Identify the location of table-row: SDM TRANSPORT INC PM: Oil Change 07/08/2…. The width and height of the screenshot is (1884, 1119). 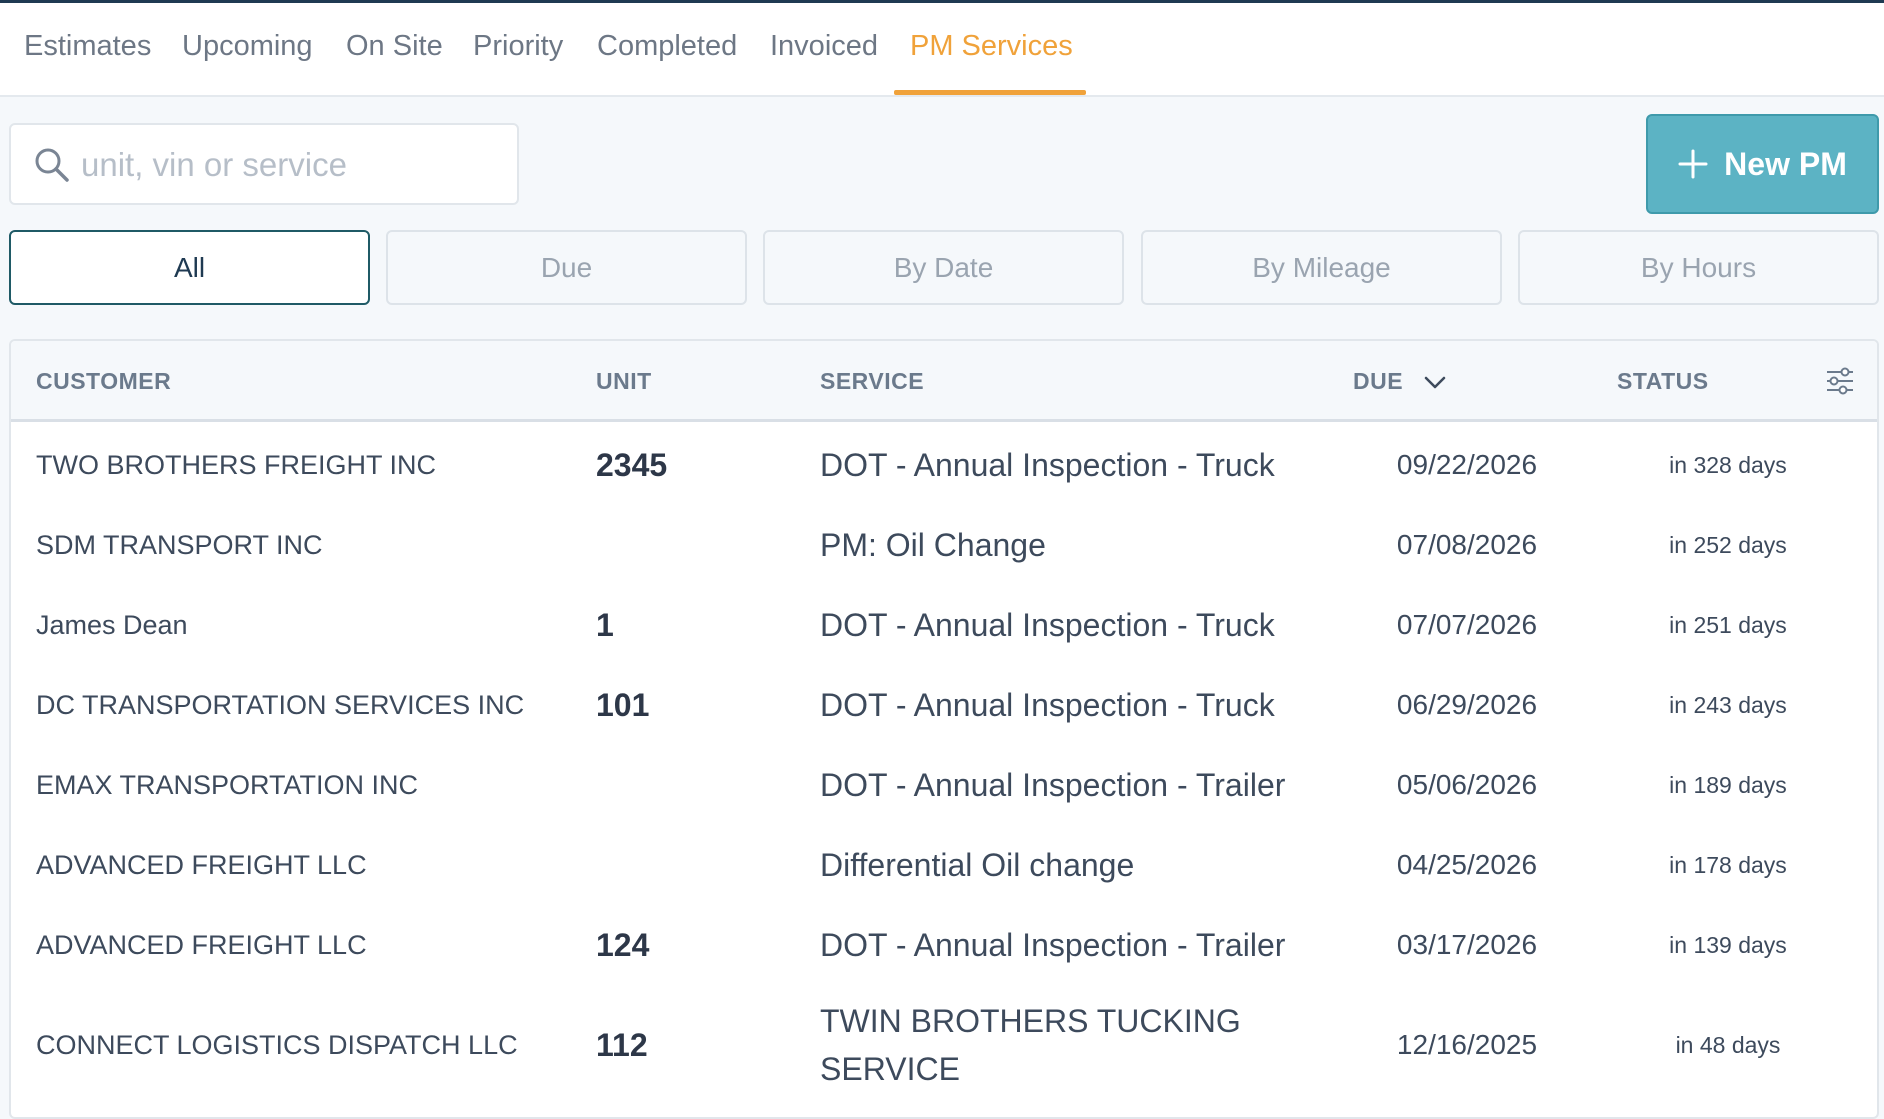
(944, 545).